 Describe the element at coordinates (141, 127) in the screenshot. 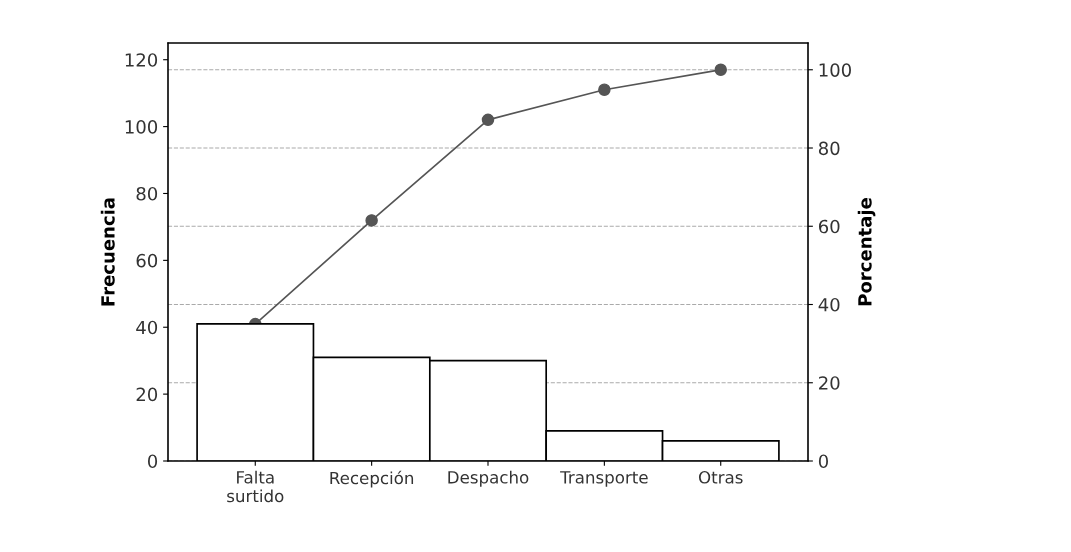

I see `y-tick-label: 100` at that location.